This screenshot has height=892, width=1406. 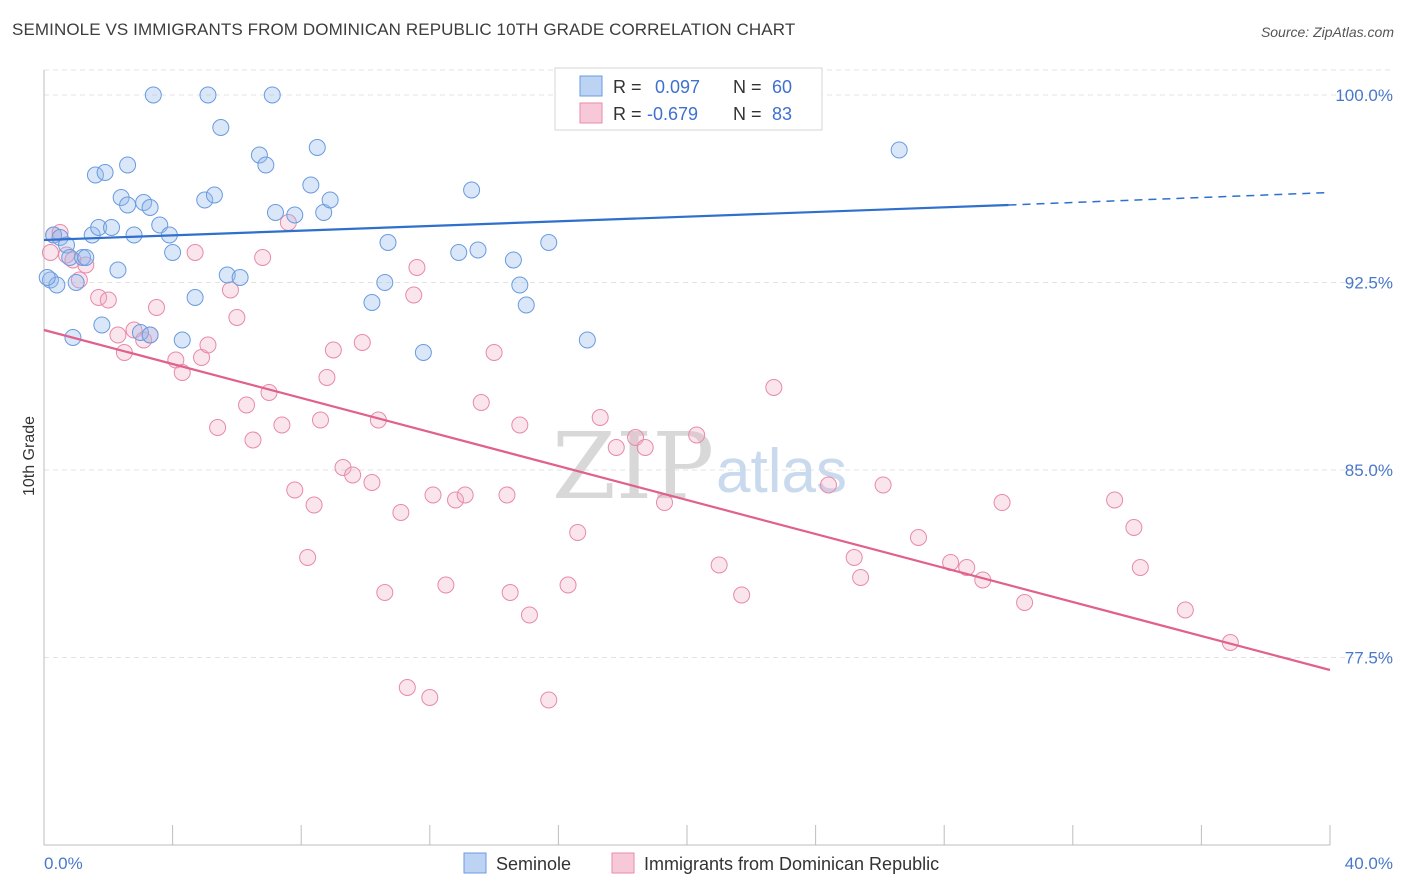 I want to click on x-tick-label-start: 0.0%, so click(x=63, y=863).